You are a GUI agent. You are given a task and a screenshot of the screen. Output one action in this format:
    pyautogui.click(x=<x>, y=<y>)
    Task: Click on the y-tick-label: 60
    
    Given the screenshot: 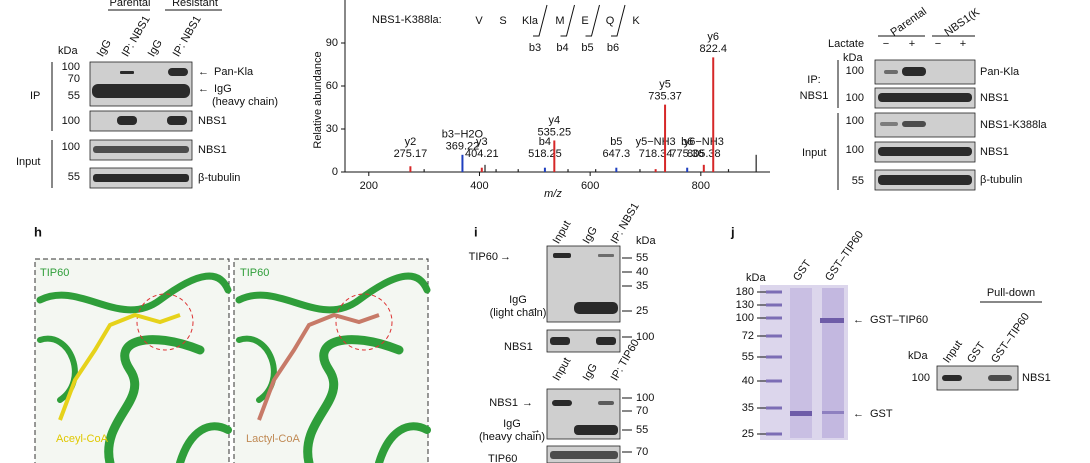 What is the action you would take?
    pyautogui.click(x=332, y=86)
    